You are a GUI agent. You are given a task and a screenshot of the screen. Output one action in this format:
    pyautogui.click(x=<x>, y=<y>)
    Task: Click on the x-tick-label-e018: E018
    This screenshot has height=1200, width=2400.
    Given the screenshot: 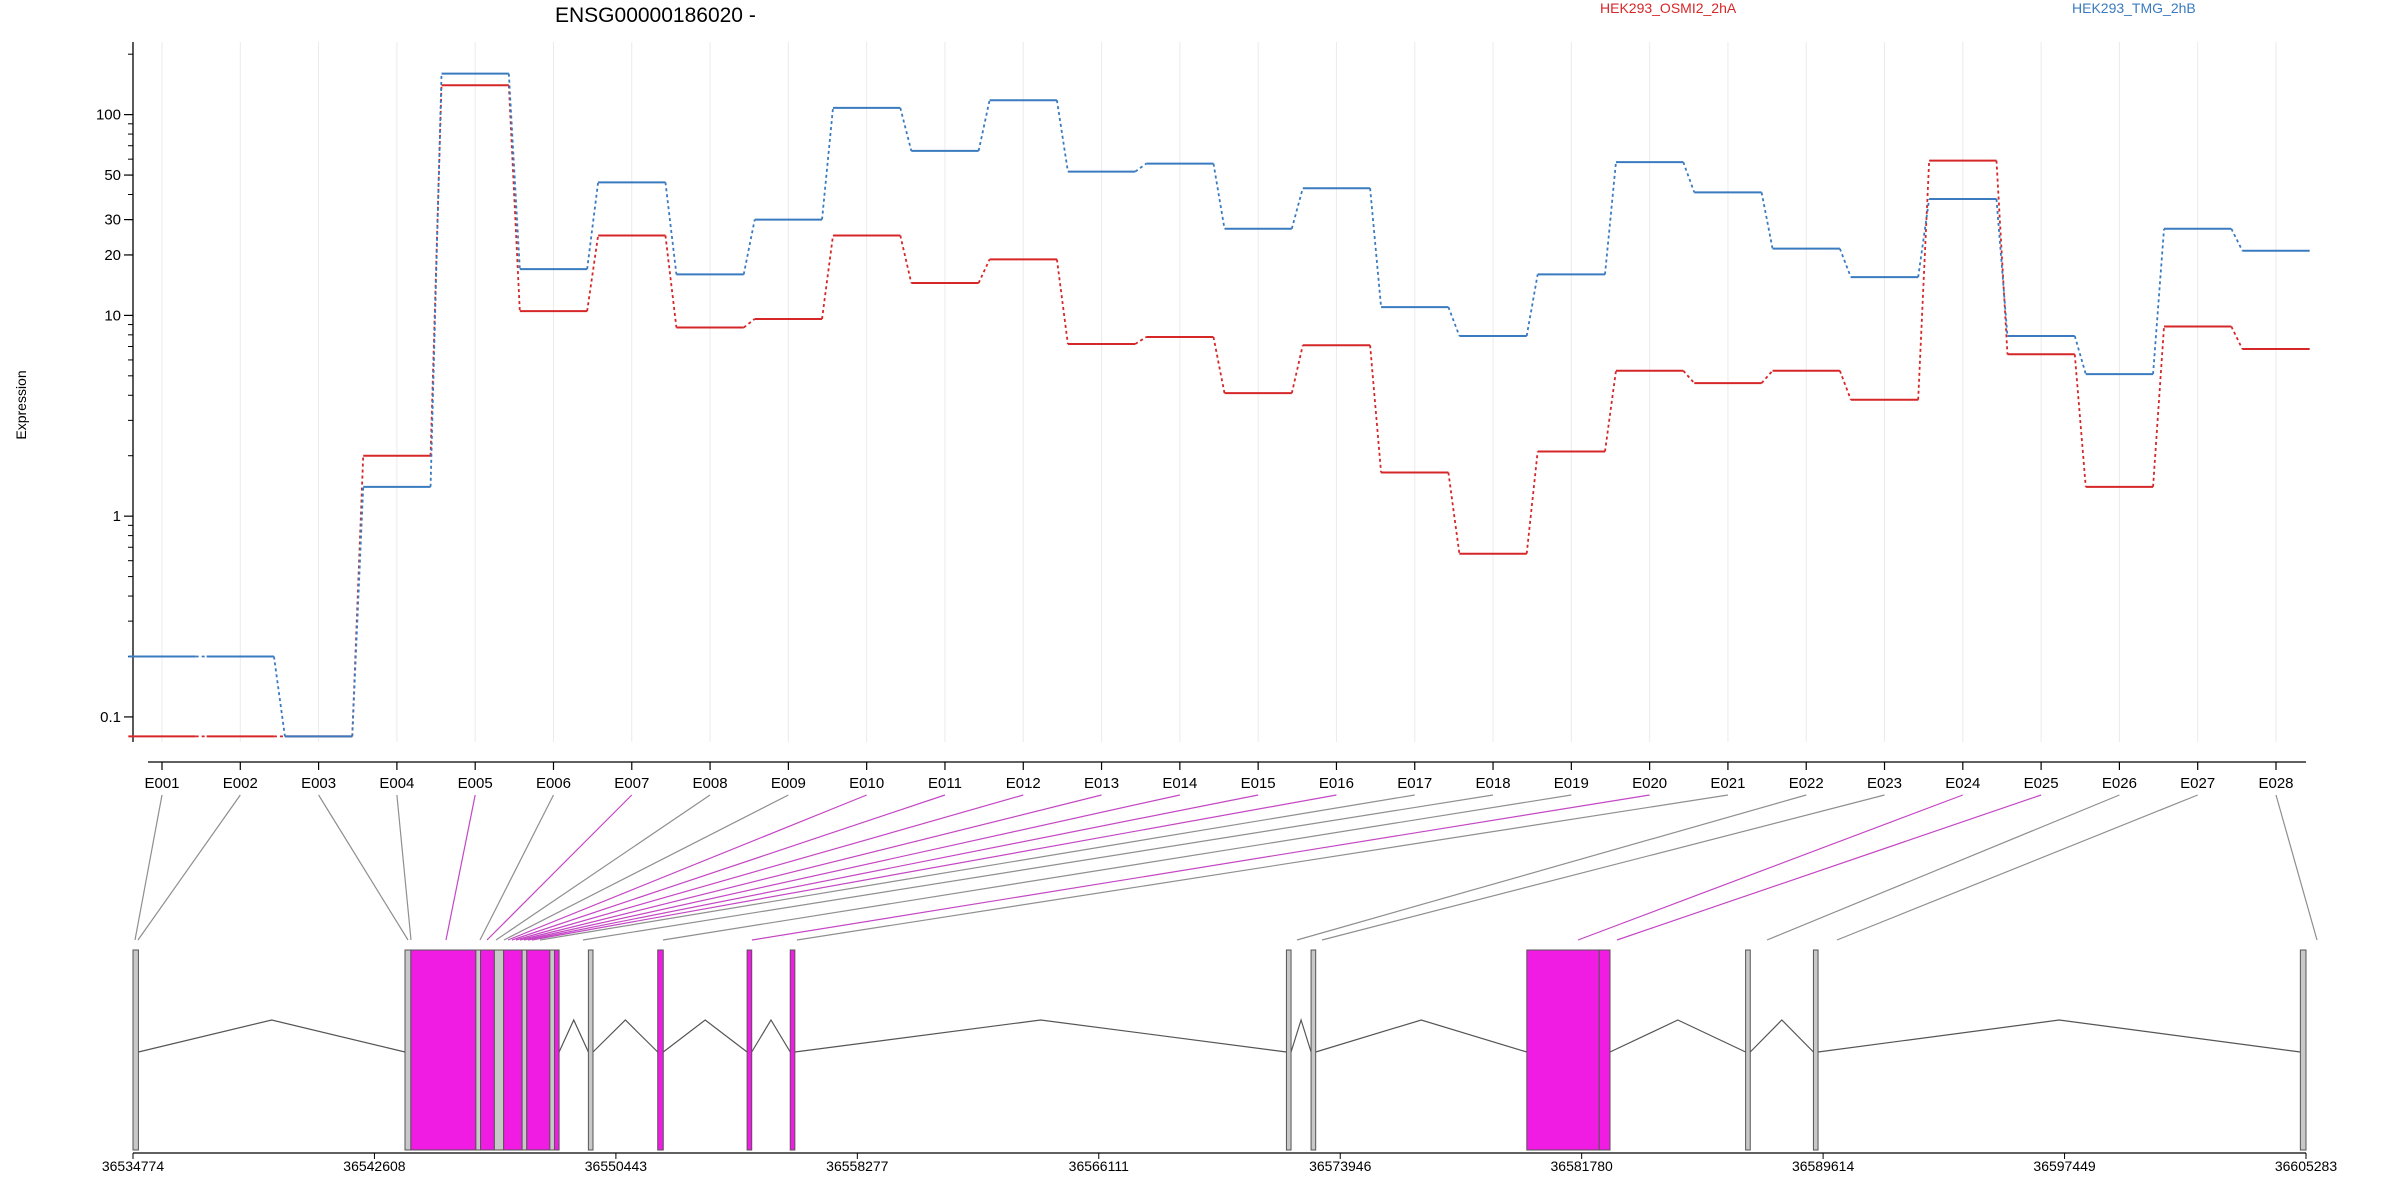 What is the action you would take?
    pyautogui.click(x=1493, y=783)
    